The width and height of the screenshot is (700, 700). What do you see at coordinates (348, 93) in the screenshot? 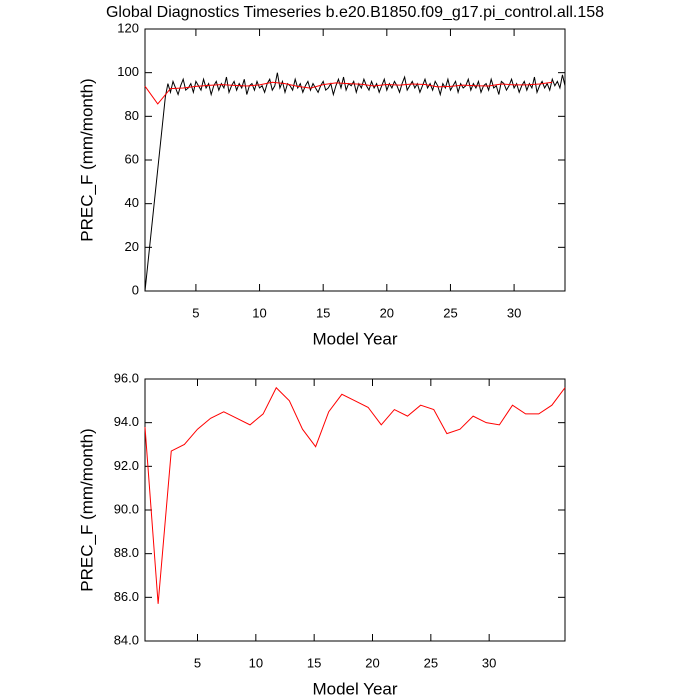
I see `series-line` at bounding box center [348, 93].